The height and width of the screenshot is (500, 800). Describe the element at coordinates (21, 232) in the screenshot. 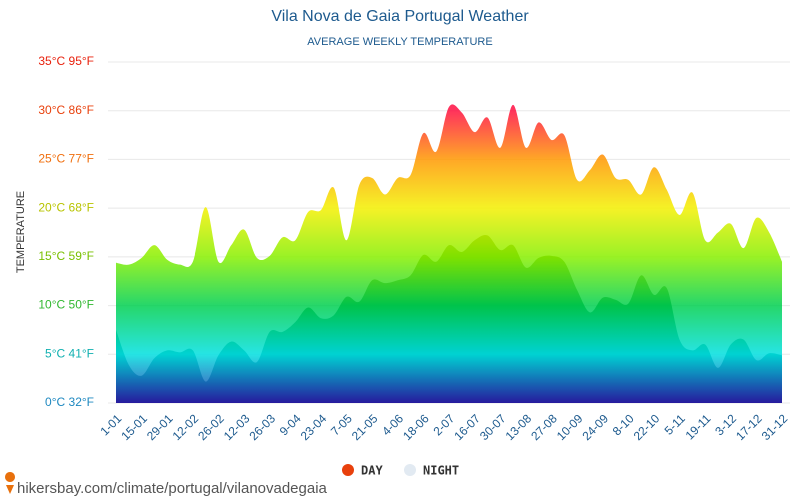

I see `y-axis-title: TEMPERATURE` at that location.